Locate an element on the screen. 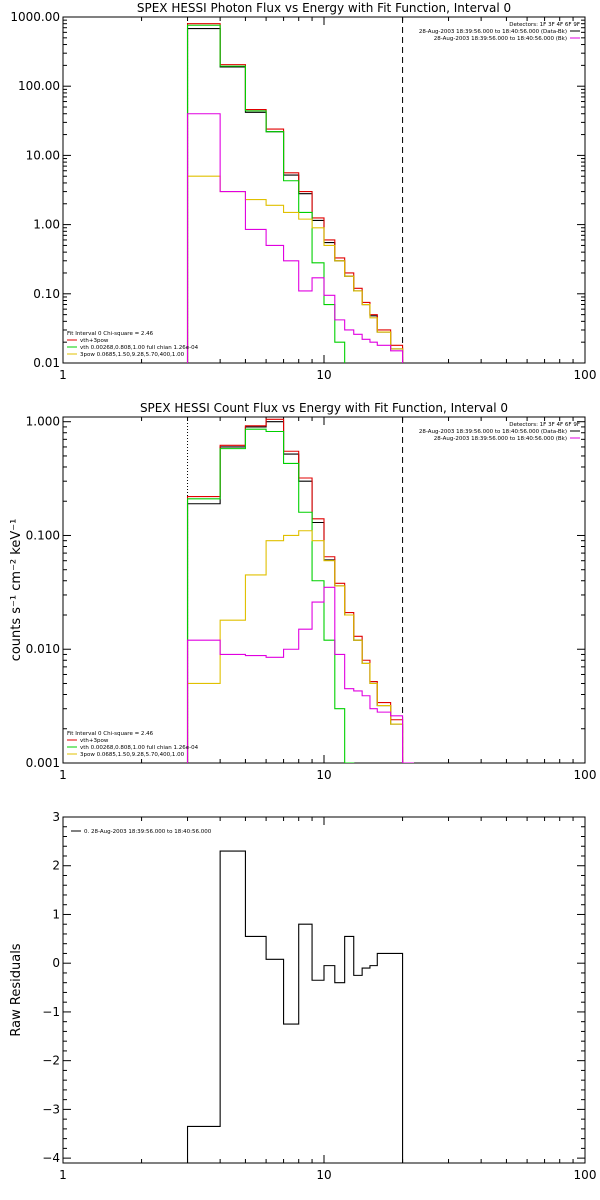  y-tick-label: −4 is located at coordinates (51, 1158).